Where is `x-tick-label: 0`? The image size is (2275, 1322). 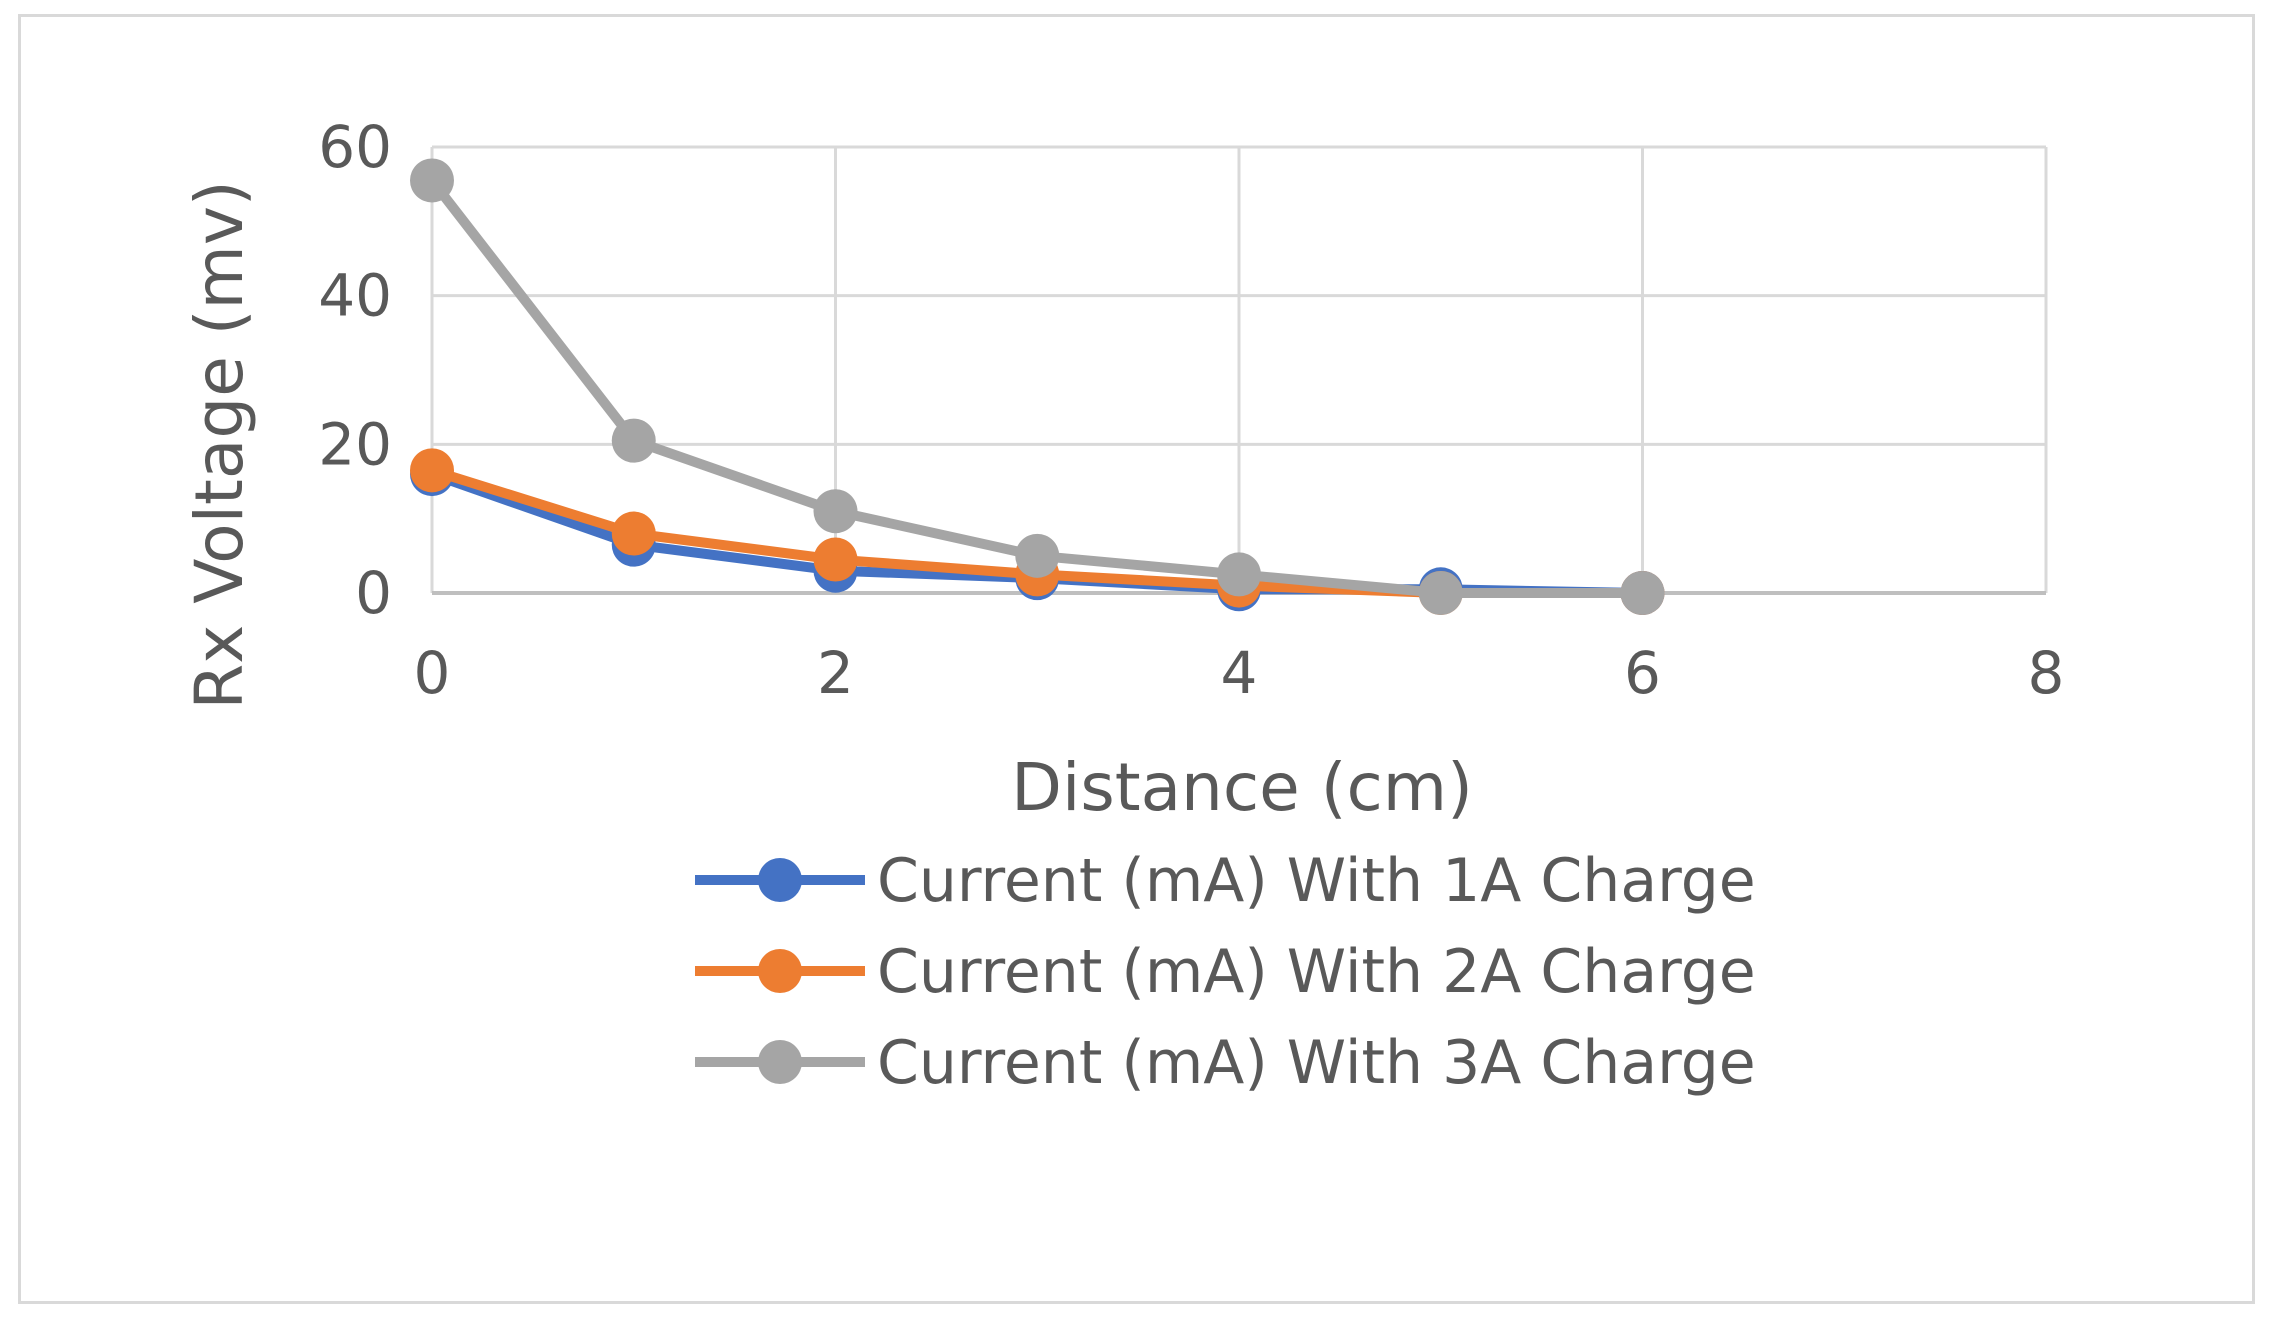 x-tick-label: 0 is located at coordinates (432, 673).